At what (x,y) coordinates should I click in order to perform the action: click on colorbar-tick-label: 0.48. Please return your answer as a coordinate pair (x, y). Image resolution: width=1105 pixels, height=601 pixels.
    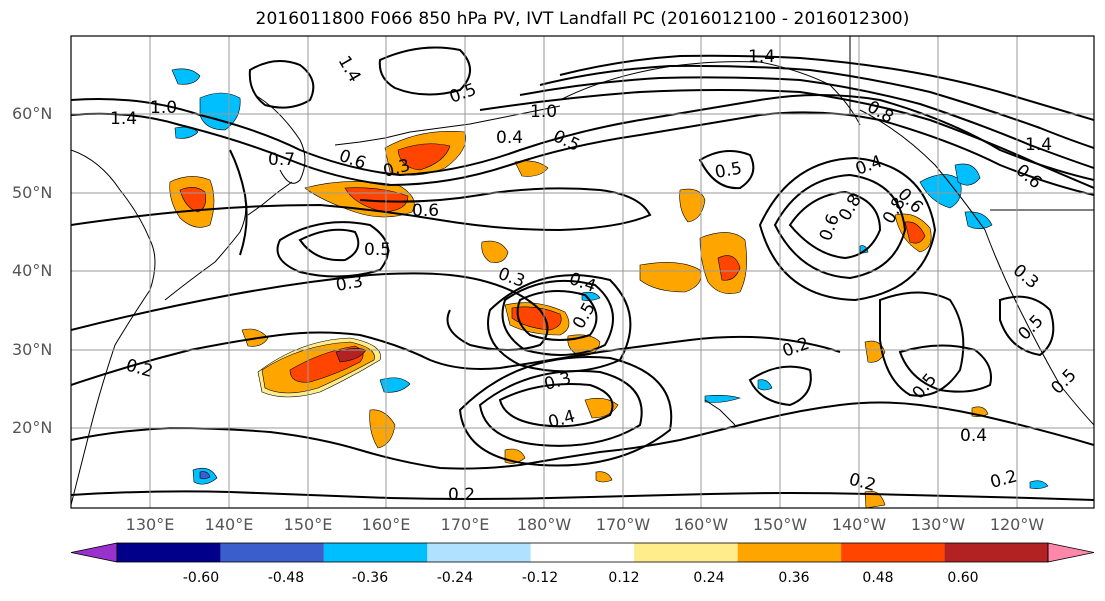
    Looking at the image, I should click on (878, 578).